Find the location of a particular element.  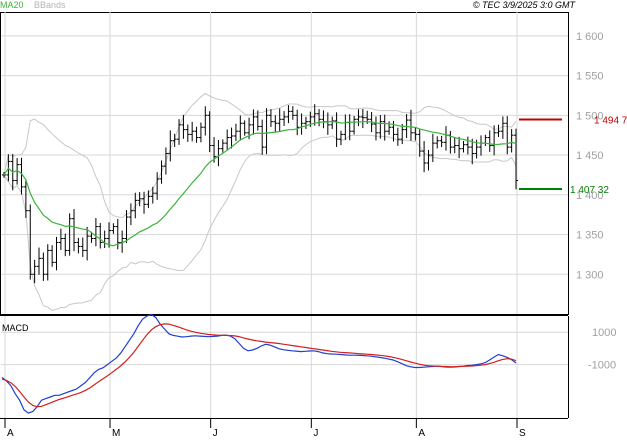

time-tick-label: S is located at coordinates (522, 433).